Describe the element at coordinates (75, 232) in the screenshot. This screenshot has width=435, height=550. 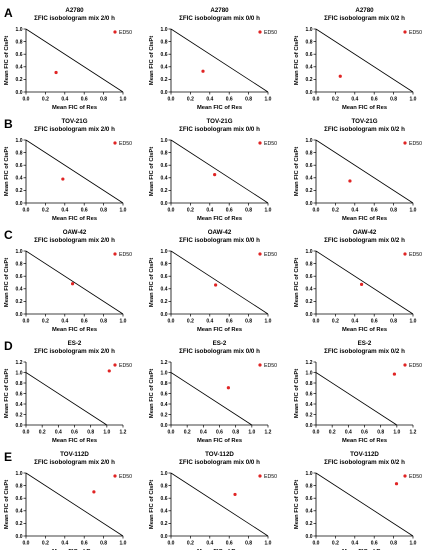
I see `chart-title: OAW-42` at that location.